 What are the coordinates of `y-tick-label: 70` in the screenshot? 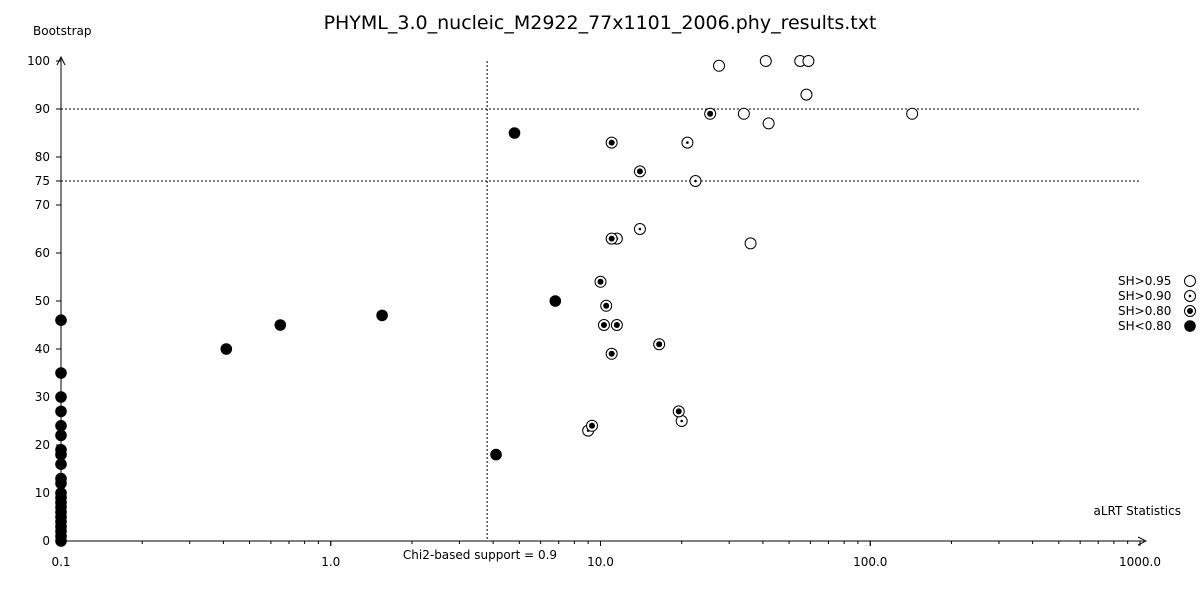 It's located at (42, 205).